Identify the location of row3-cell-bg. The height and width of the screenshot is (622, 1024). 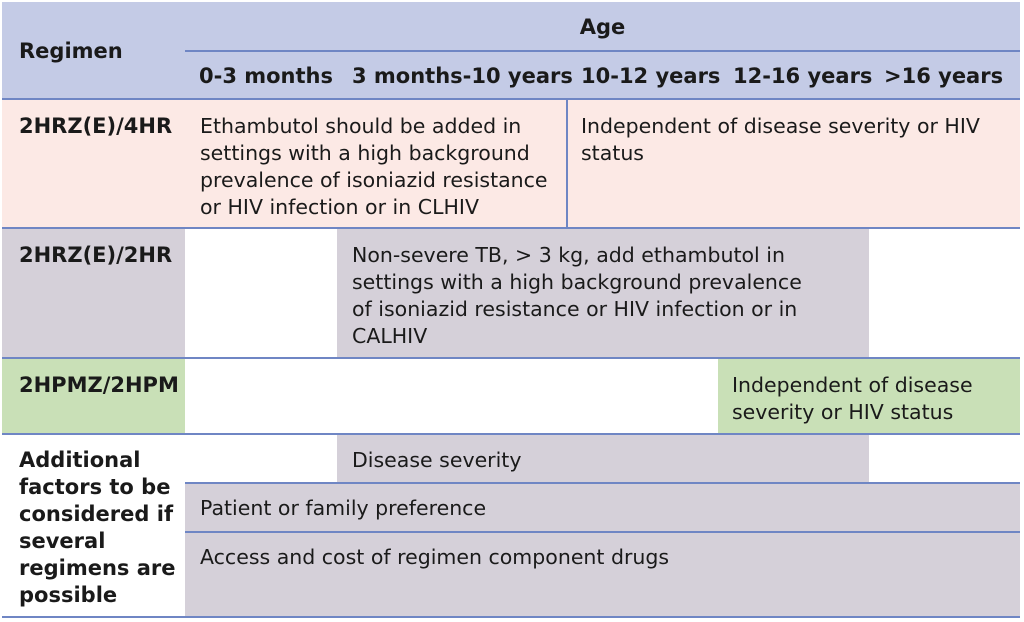
(869, 396).